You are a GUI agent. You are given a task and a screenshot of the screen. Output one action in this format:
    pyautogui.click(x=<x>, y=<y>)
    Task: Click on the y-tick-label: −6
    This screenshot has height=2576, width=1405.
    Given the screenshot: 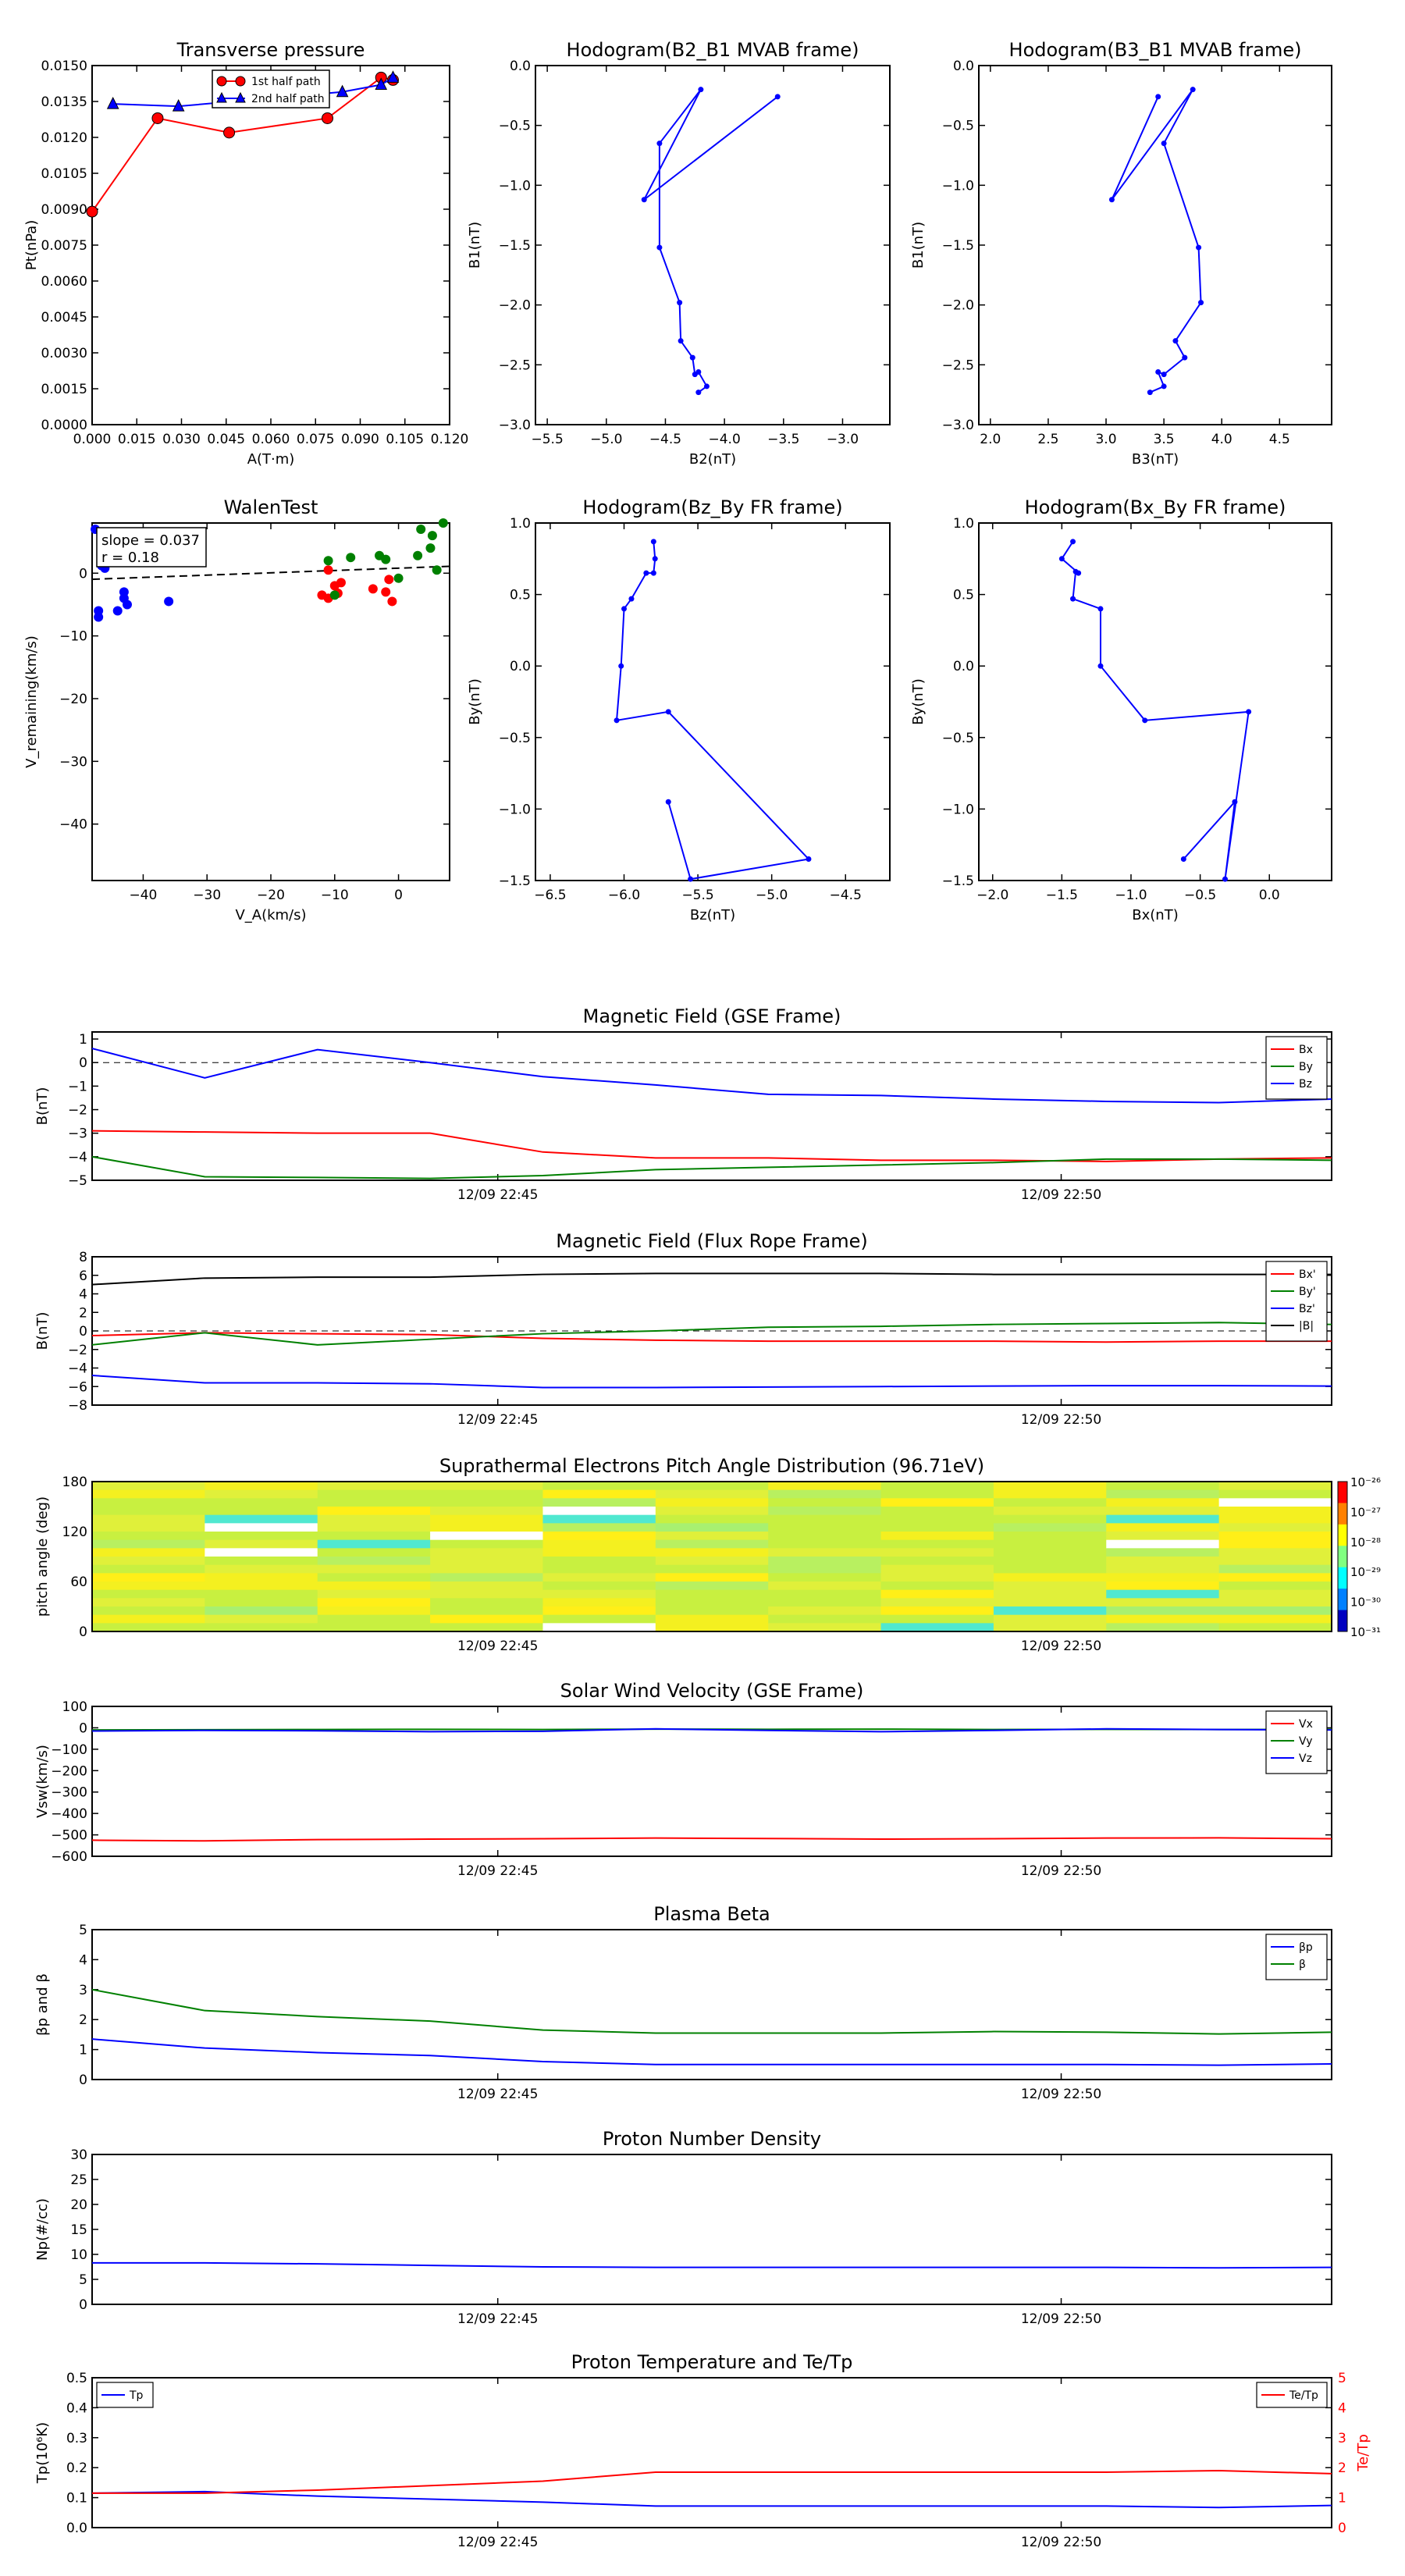 What is the action you would take?
    pyautogui.click(x=77, y=1387)
    